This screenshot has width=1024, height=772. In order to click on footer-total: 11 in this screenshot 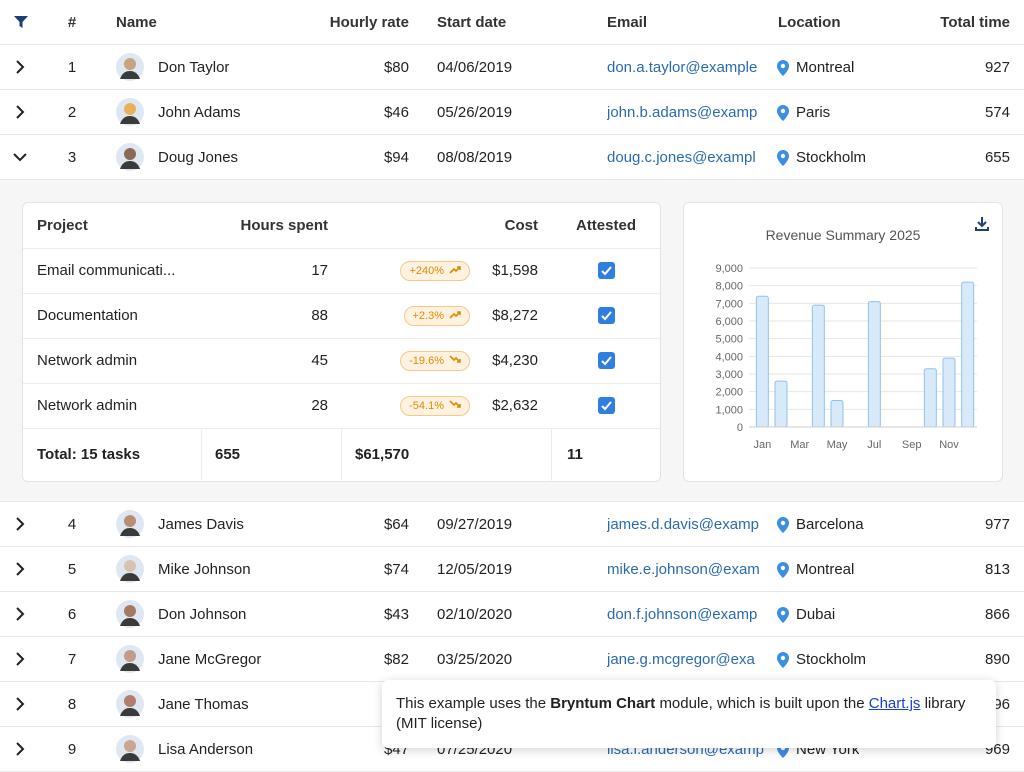, I will do `click(575, 454)`.